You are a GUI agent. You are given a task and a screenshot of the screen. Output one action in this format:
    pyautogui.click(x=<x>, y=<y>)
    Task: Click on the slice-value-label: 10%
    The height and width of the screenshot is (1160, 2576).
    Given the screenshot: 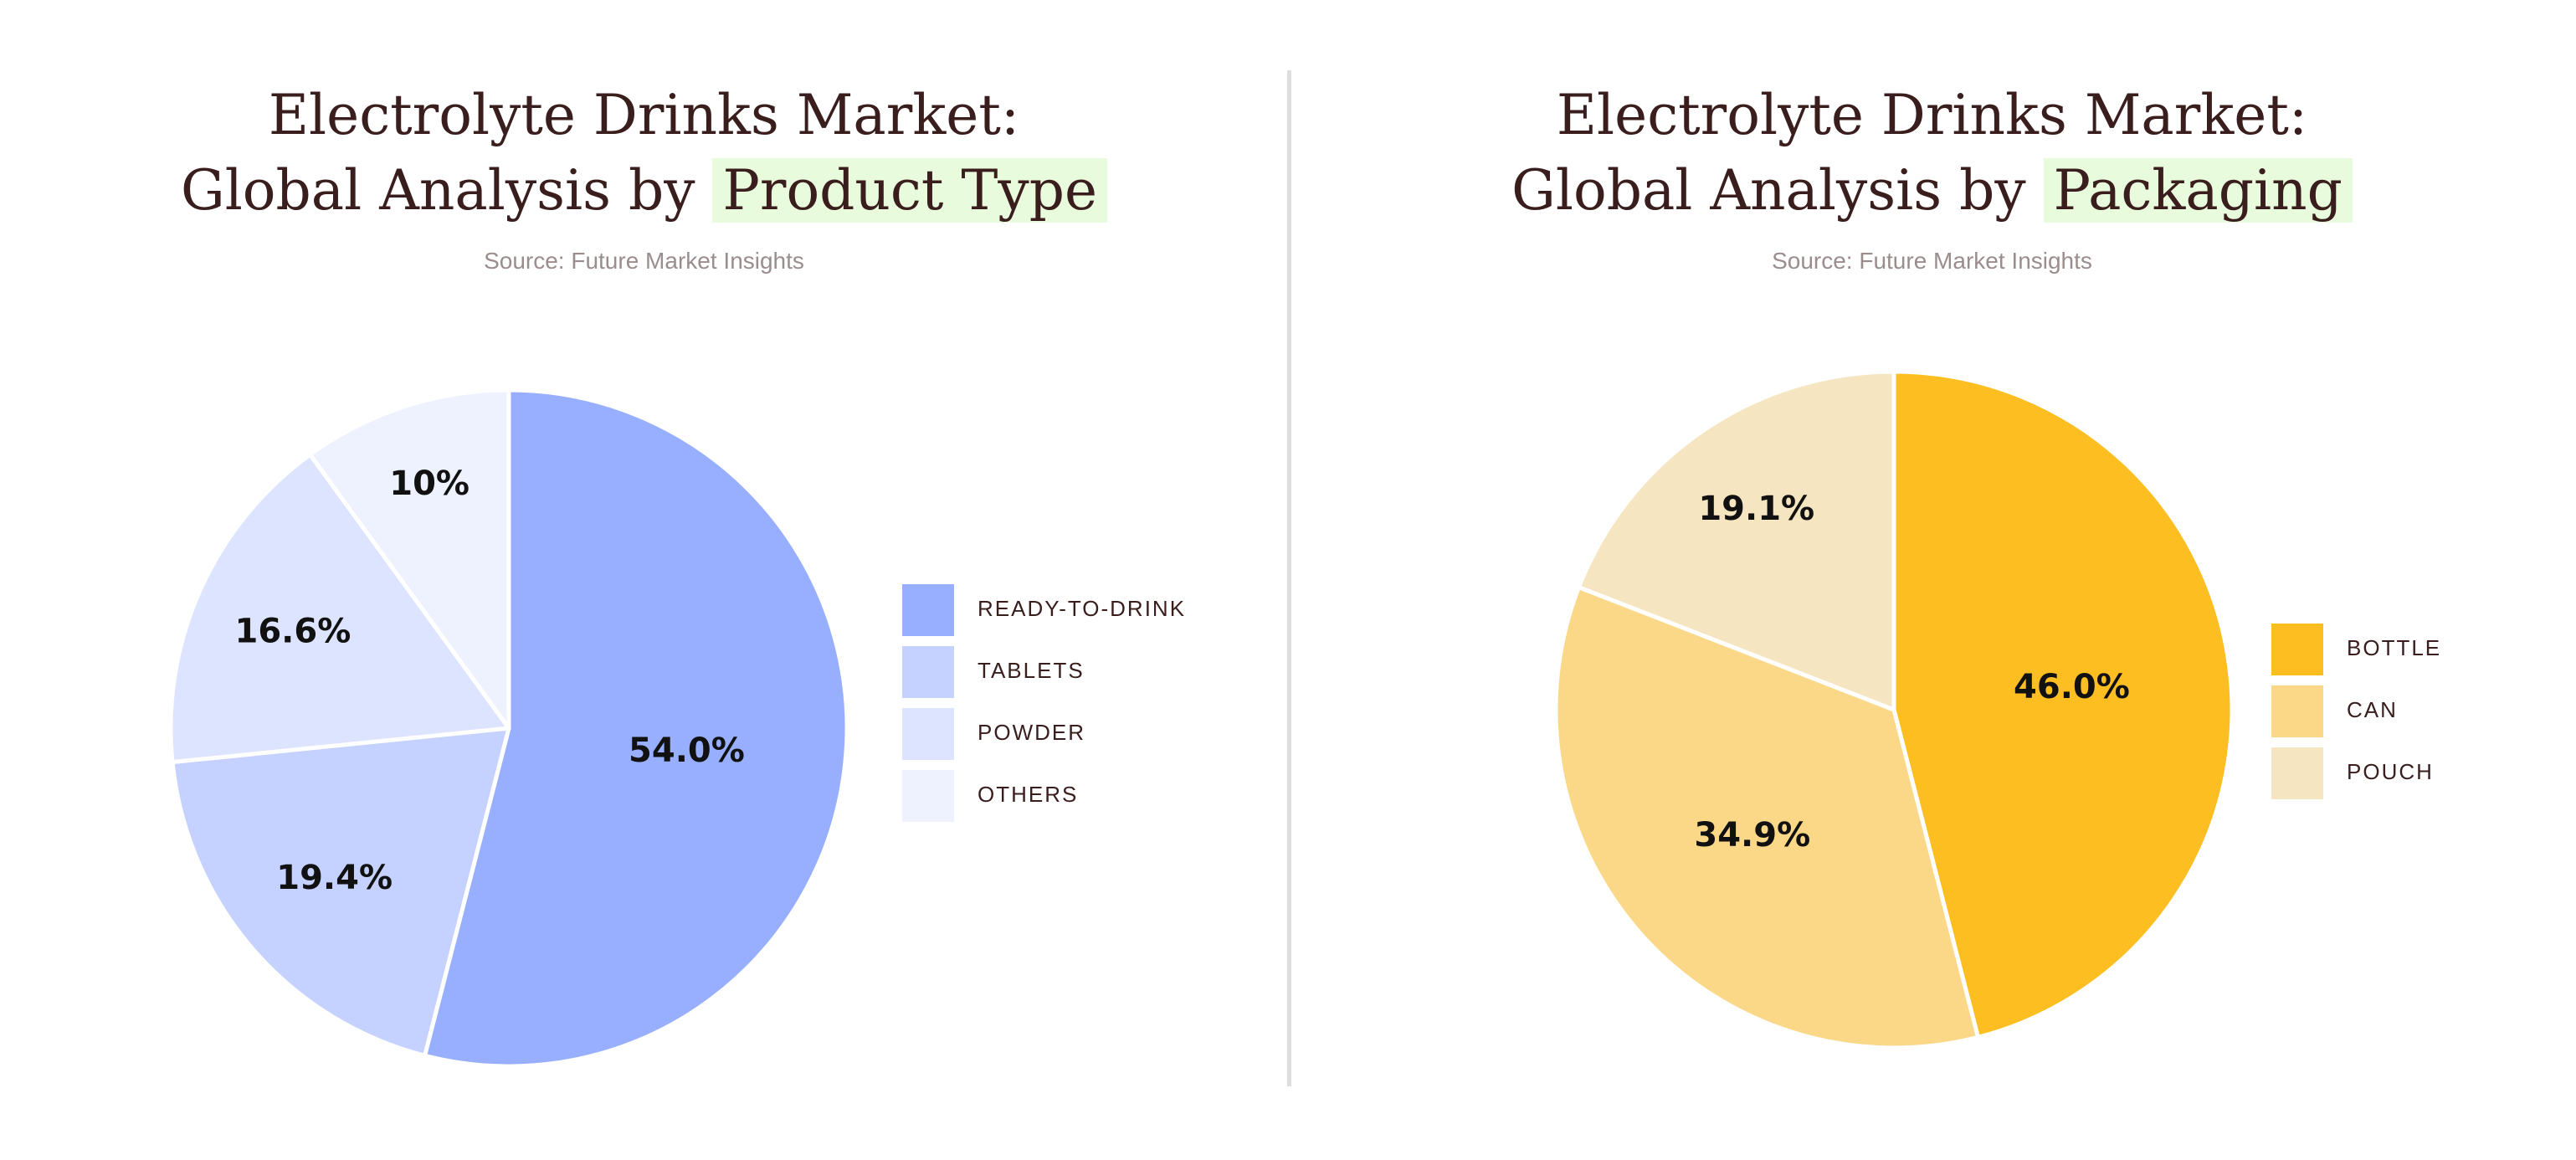 What is the action you would take?
    pyautogui.click(x=429, y=484)
    